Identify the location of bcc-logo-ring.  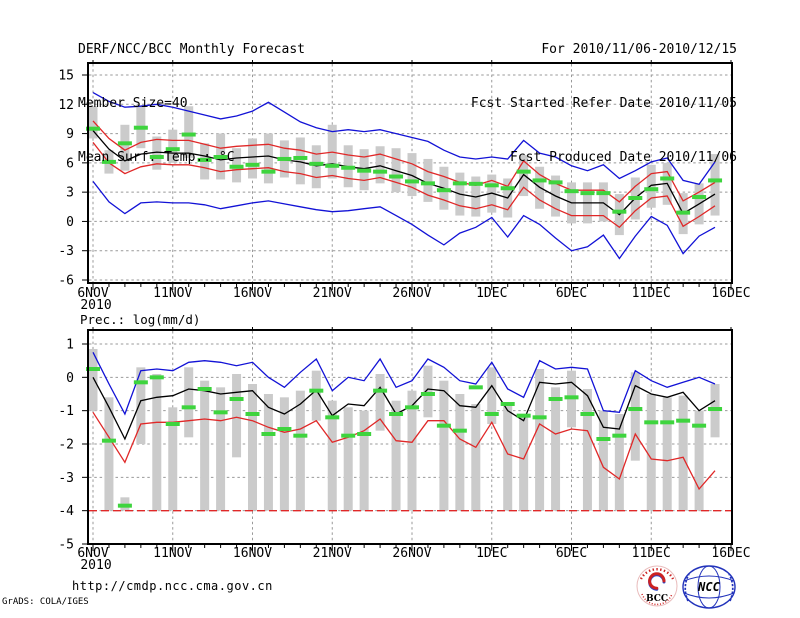
(657, 586).